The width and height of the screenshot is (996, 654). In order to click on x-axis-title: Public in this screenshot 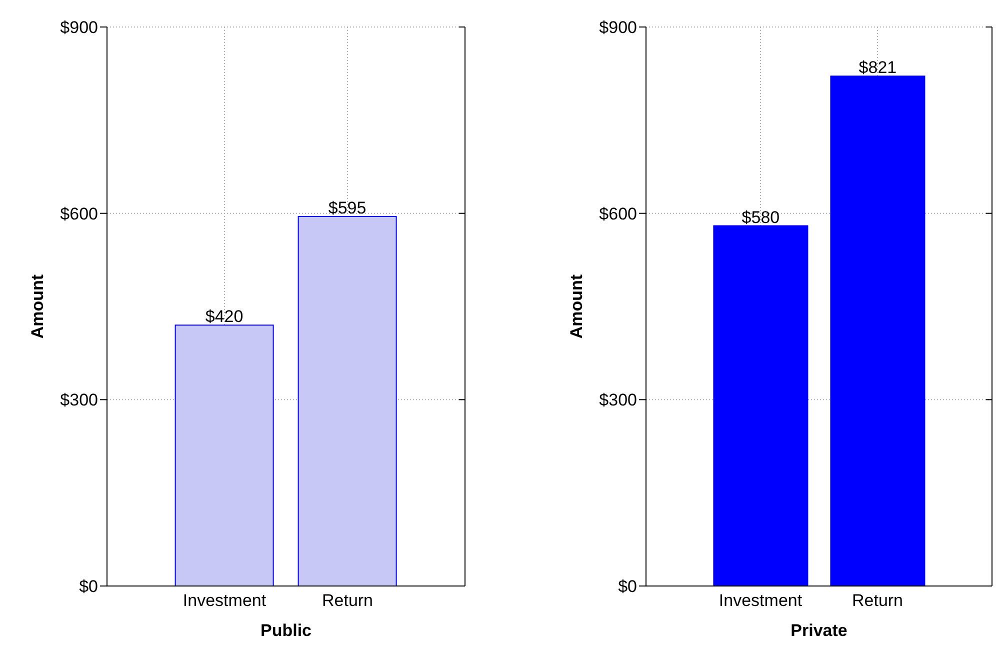, I will do `click(286, 630)`.